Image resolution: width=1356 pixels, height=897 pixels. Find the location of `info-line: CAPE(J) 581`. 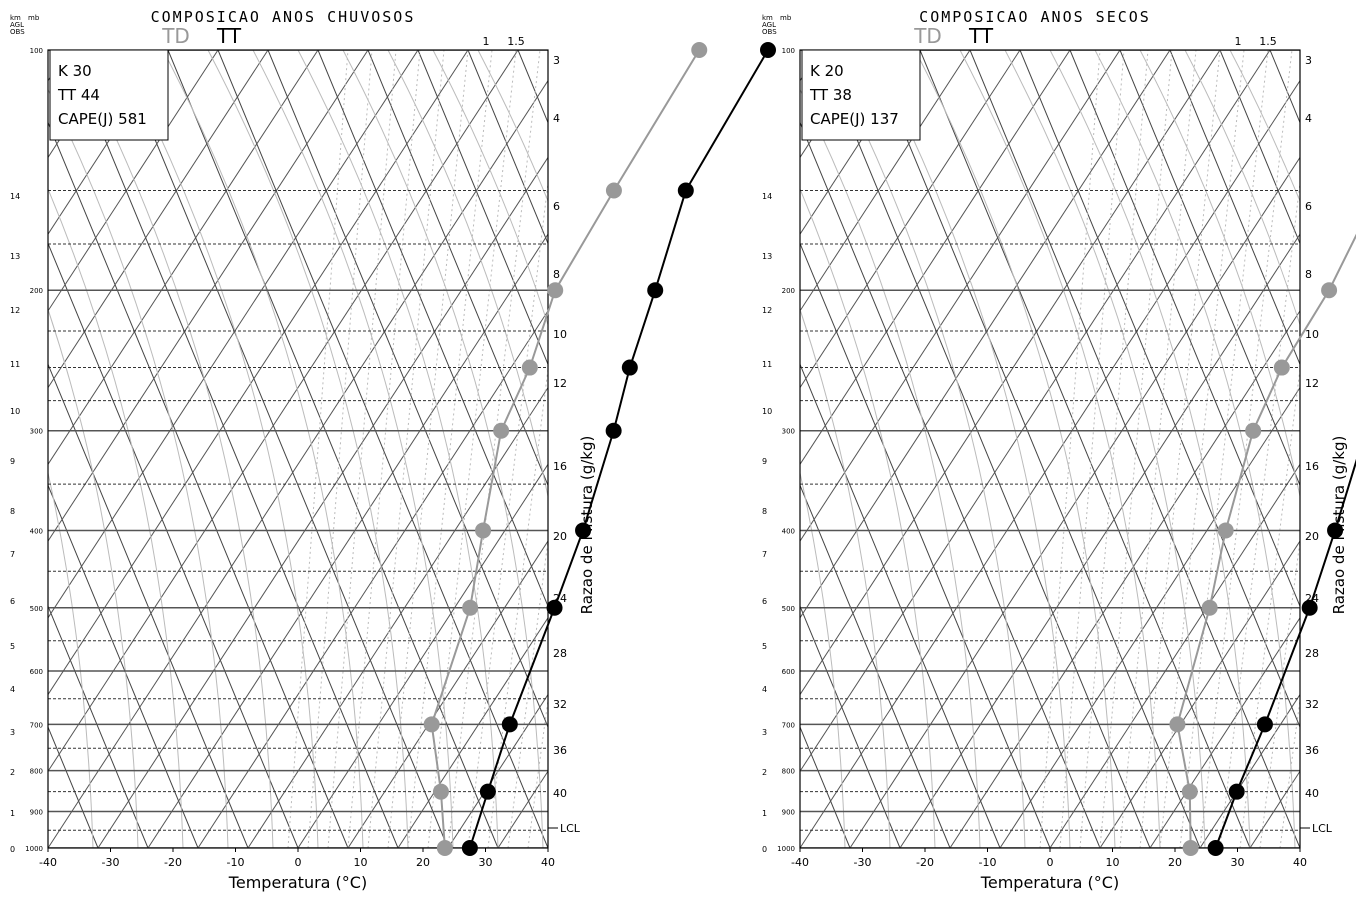

info-line: CAPE(J) 581 is located at coordinates (102, 119).